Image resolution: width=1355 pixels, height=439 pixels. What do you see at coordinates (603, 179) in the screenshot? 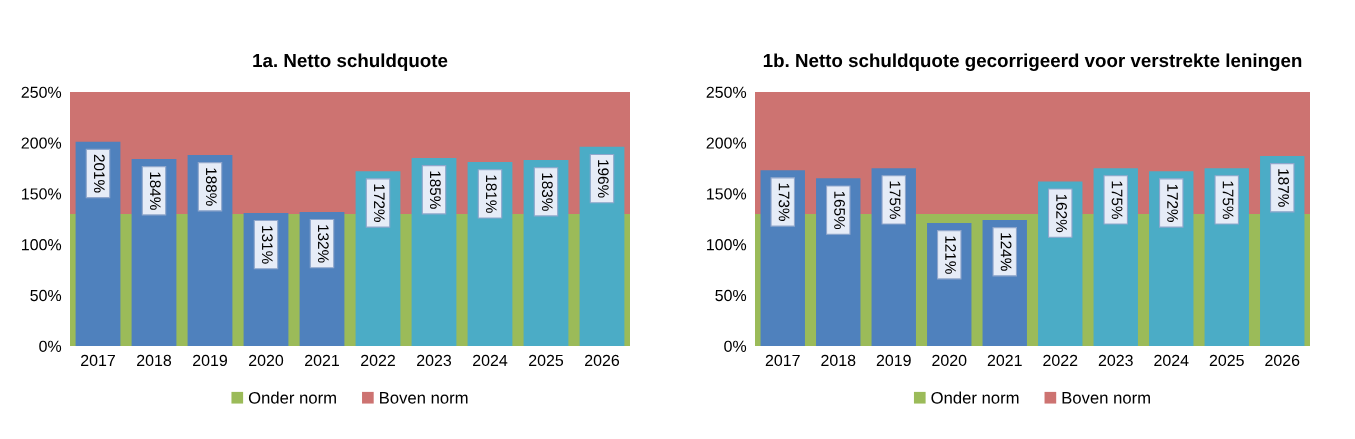
I see `data-label: 196%` at bounding box center [603, 179].